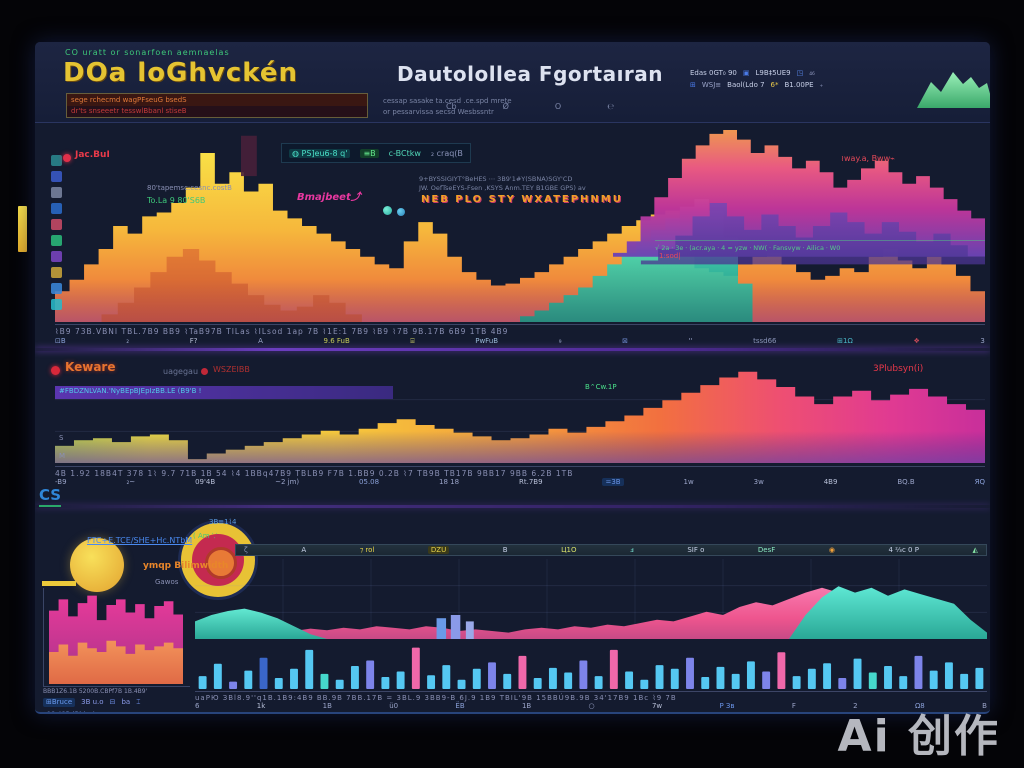 The image size is (1024, 768). Describe the element at coordinates (522, 199) in the screenshot. I see `row1-legend-orange: NEB PLO STY WXATEPHNMU` at that location.